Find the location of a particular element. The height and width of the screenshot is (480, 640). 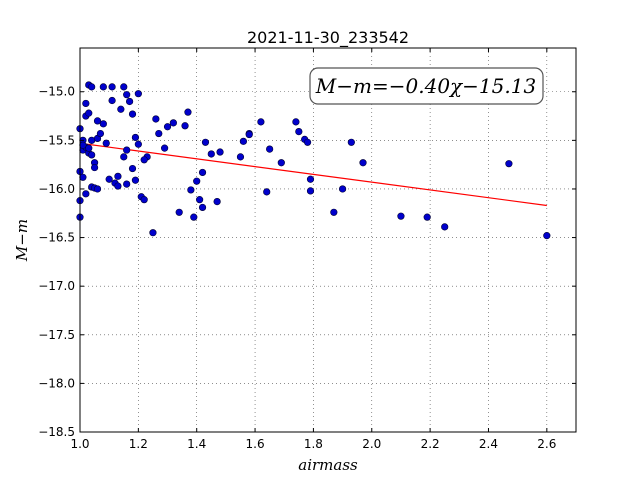

x-tick-label: 1.6 is located at coordinates (255, 444).